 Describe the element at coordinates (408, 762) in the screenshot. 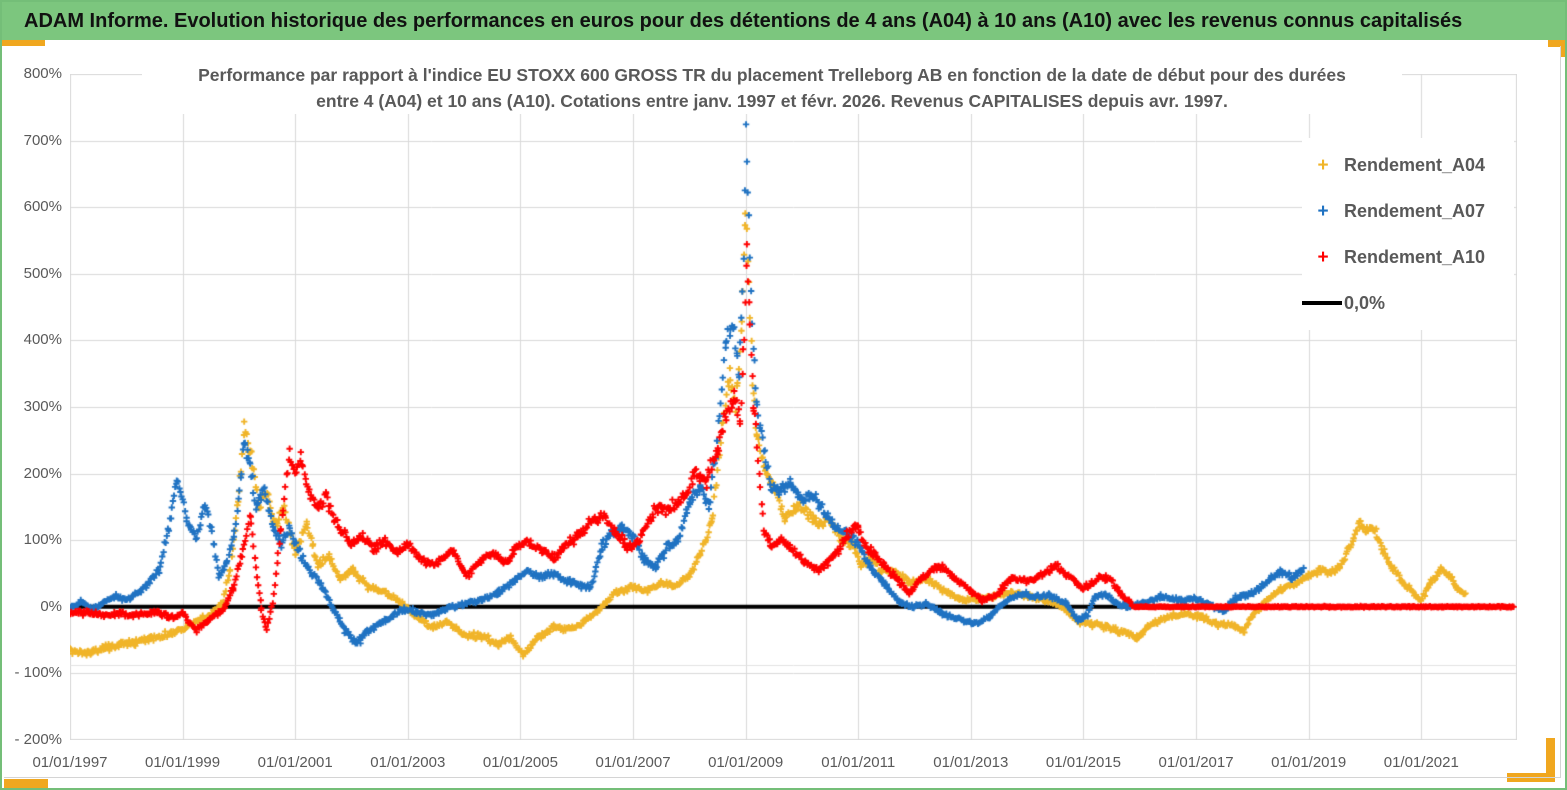

I see `x-axis-label: 01/01/2003` at that location.